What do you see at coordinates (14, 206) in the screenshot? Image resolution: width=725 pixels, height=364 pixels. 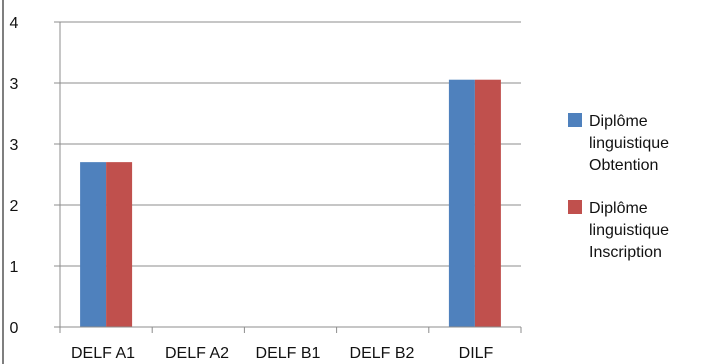 I see `y-tick-label: 2` at bounding box center [14, 206].